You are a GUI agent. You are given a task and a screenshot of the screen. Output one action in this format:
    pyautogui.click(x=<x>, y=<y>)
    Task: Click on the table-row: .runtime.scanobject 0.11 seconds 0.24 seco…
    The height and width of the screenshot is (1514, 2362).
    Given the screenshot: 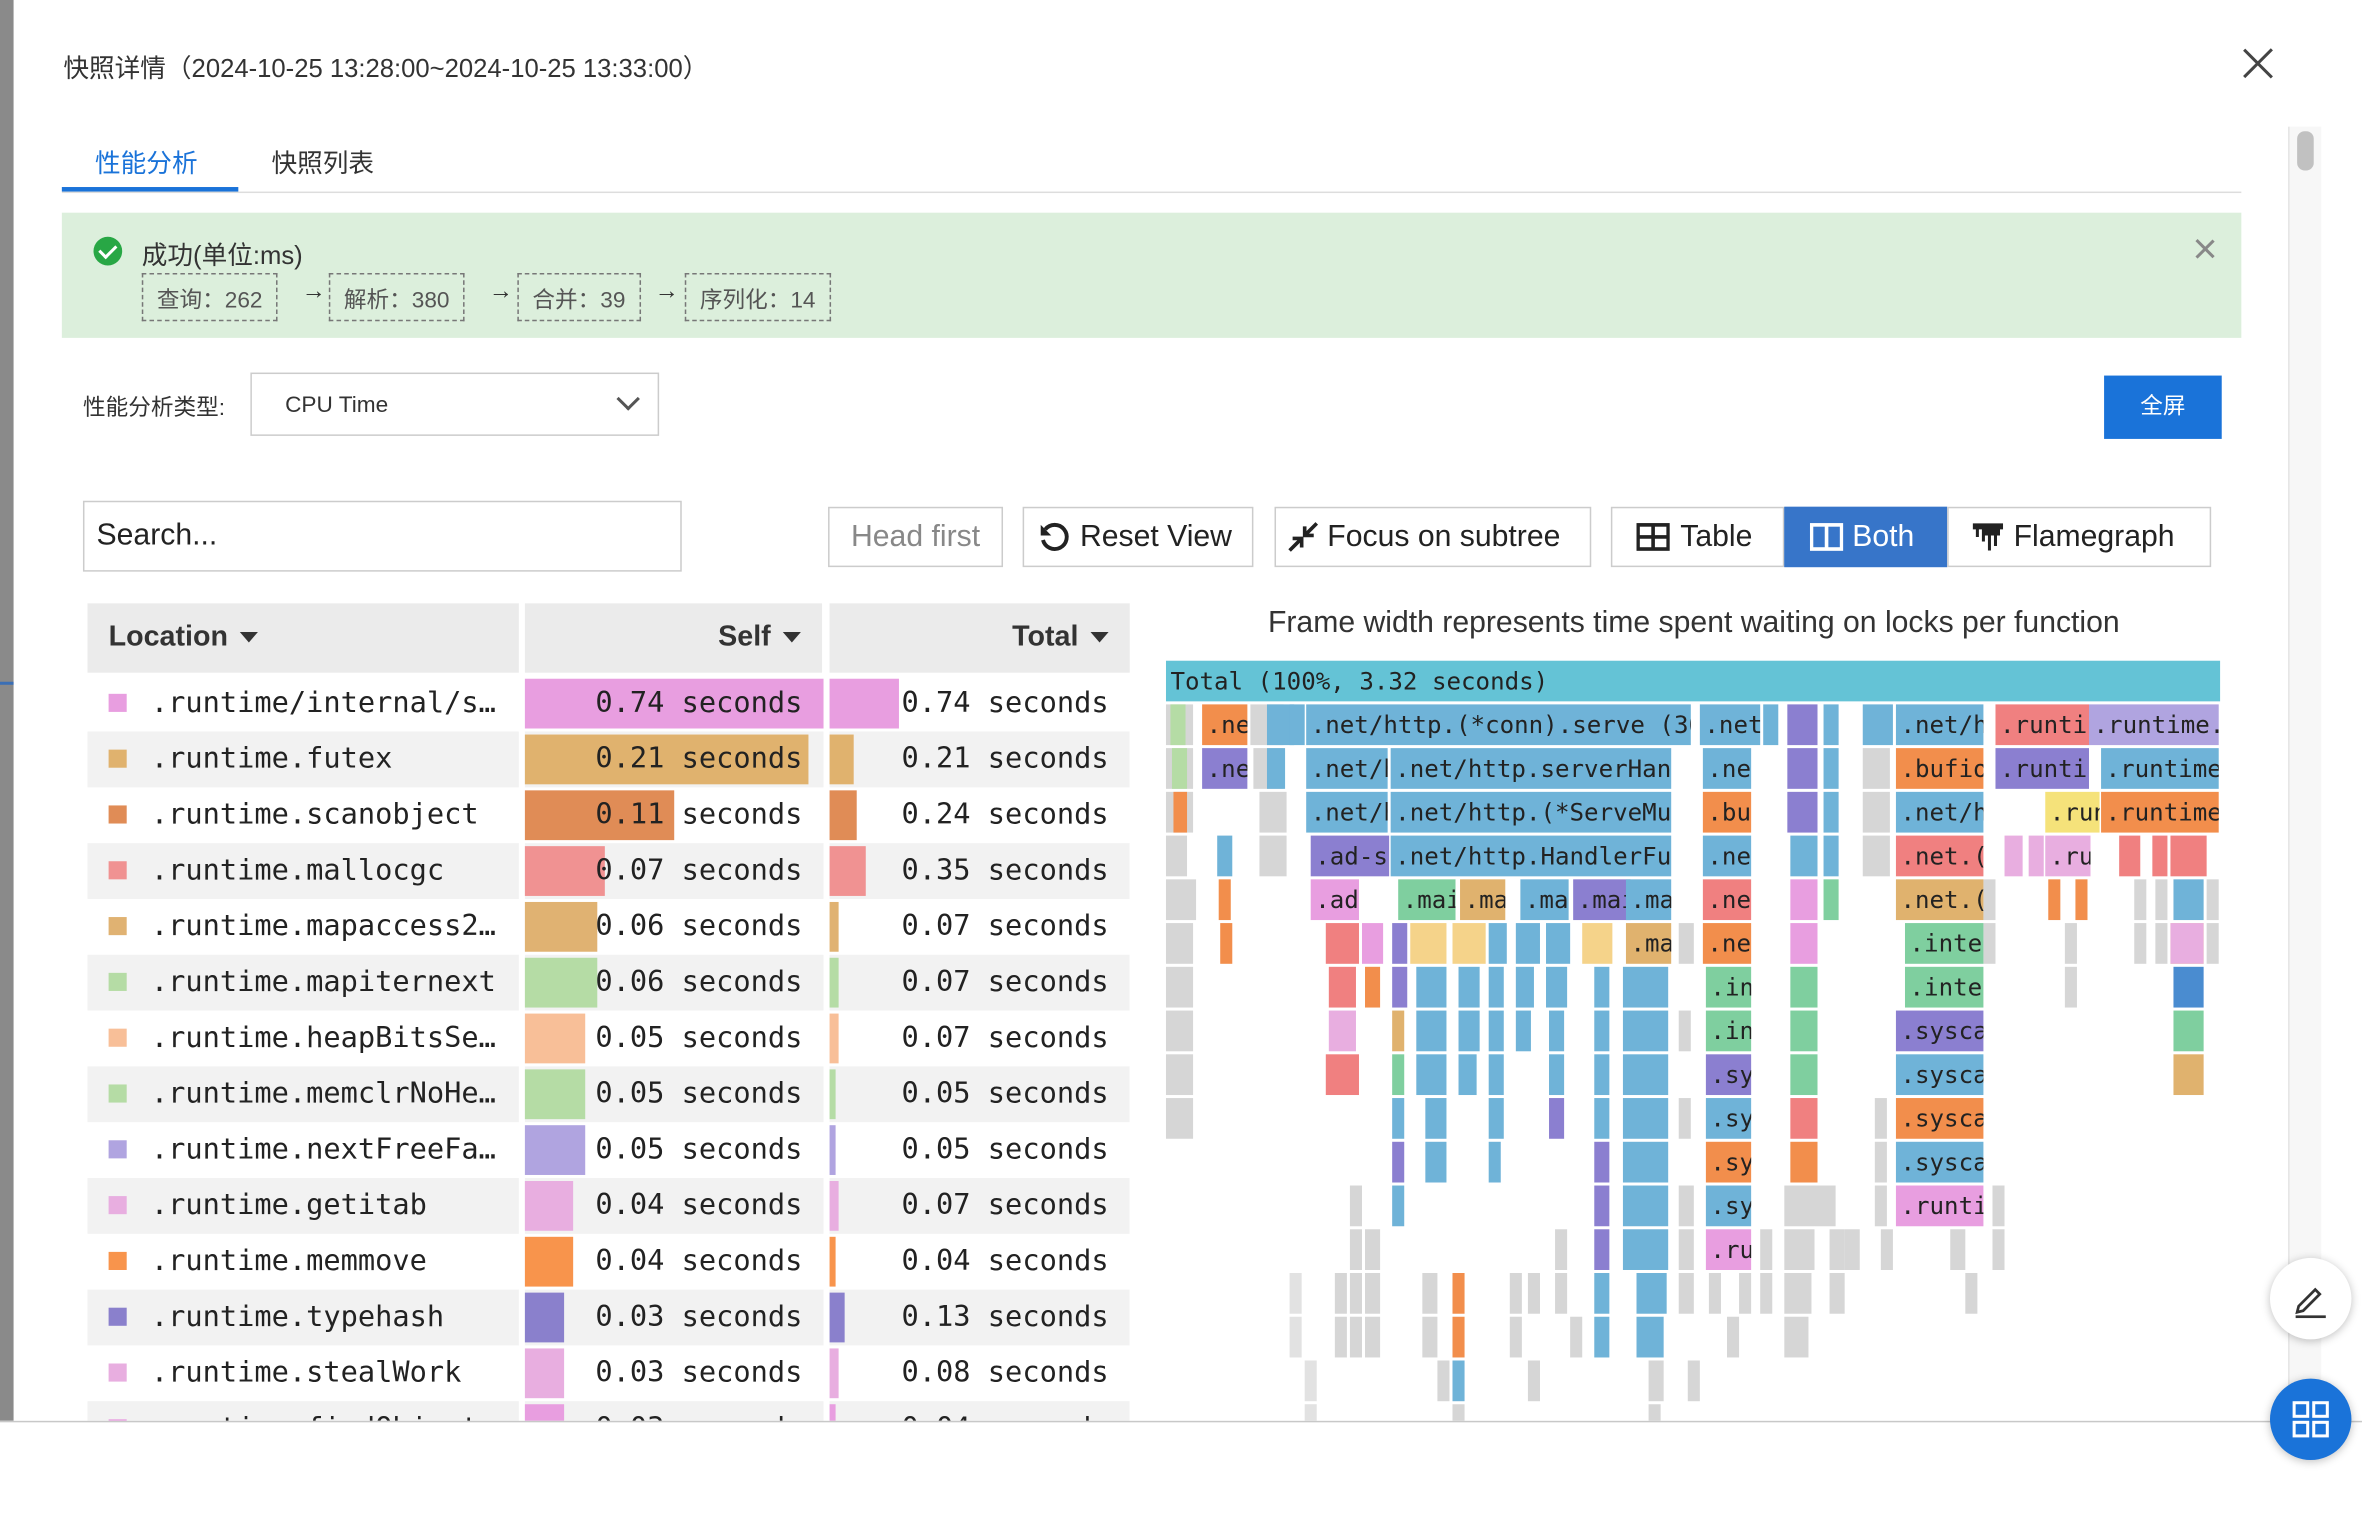 What is the action you would take?
    pyautogui.click(x=608, y=815)
    